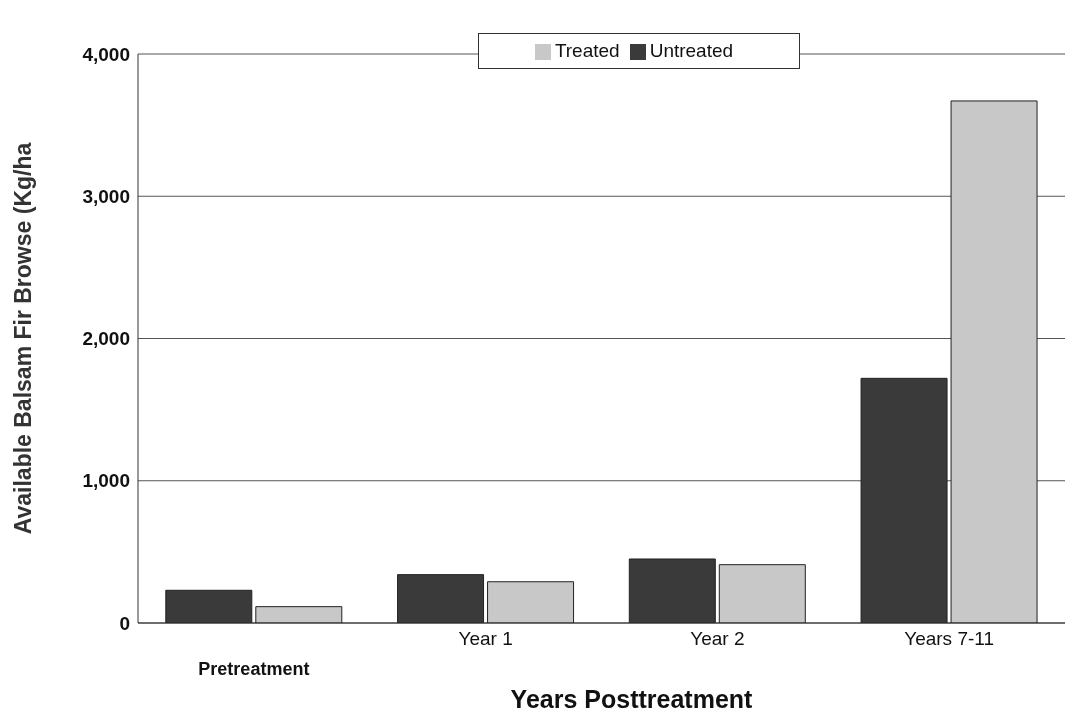  Describe the element at coordinates (632, 699) in the screenshot. I see `x-axis-title: Years Posttreatment` at that location.